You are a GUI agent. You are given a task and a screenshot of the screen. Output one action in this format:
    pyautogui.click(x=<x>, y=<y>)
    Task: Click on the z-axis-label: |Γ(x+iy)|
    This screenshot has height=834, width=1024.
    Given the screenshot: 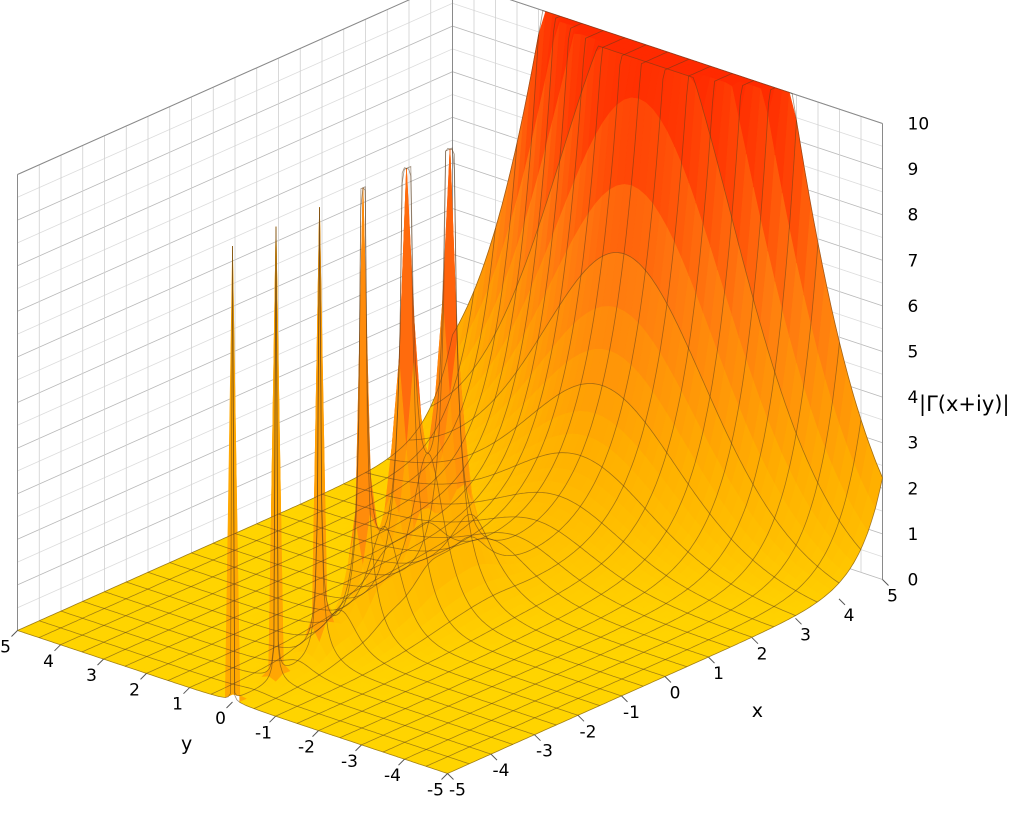 What is the action you would take?
    pyautogui.click(x=964, y=404)
    